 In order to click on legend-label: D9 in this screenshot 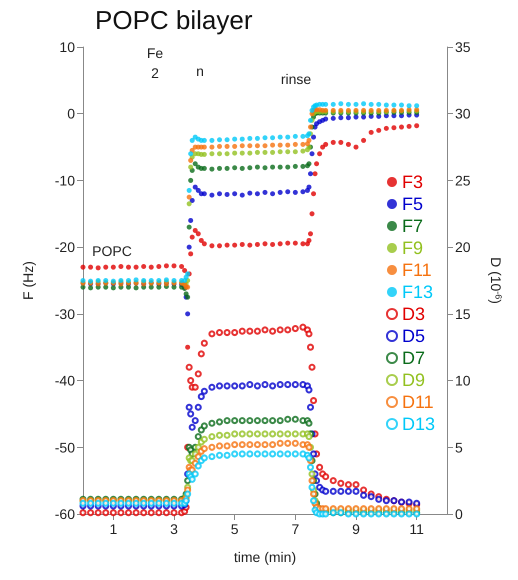, I will do `click(413, 380)`.